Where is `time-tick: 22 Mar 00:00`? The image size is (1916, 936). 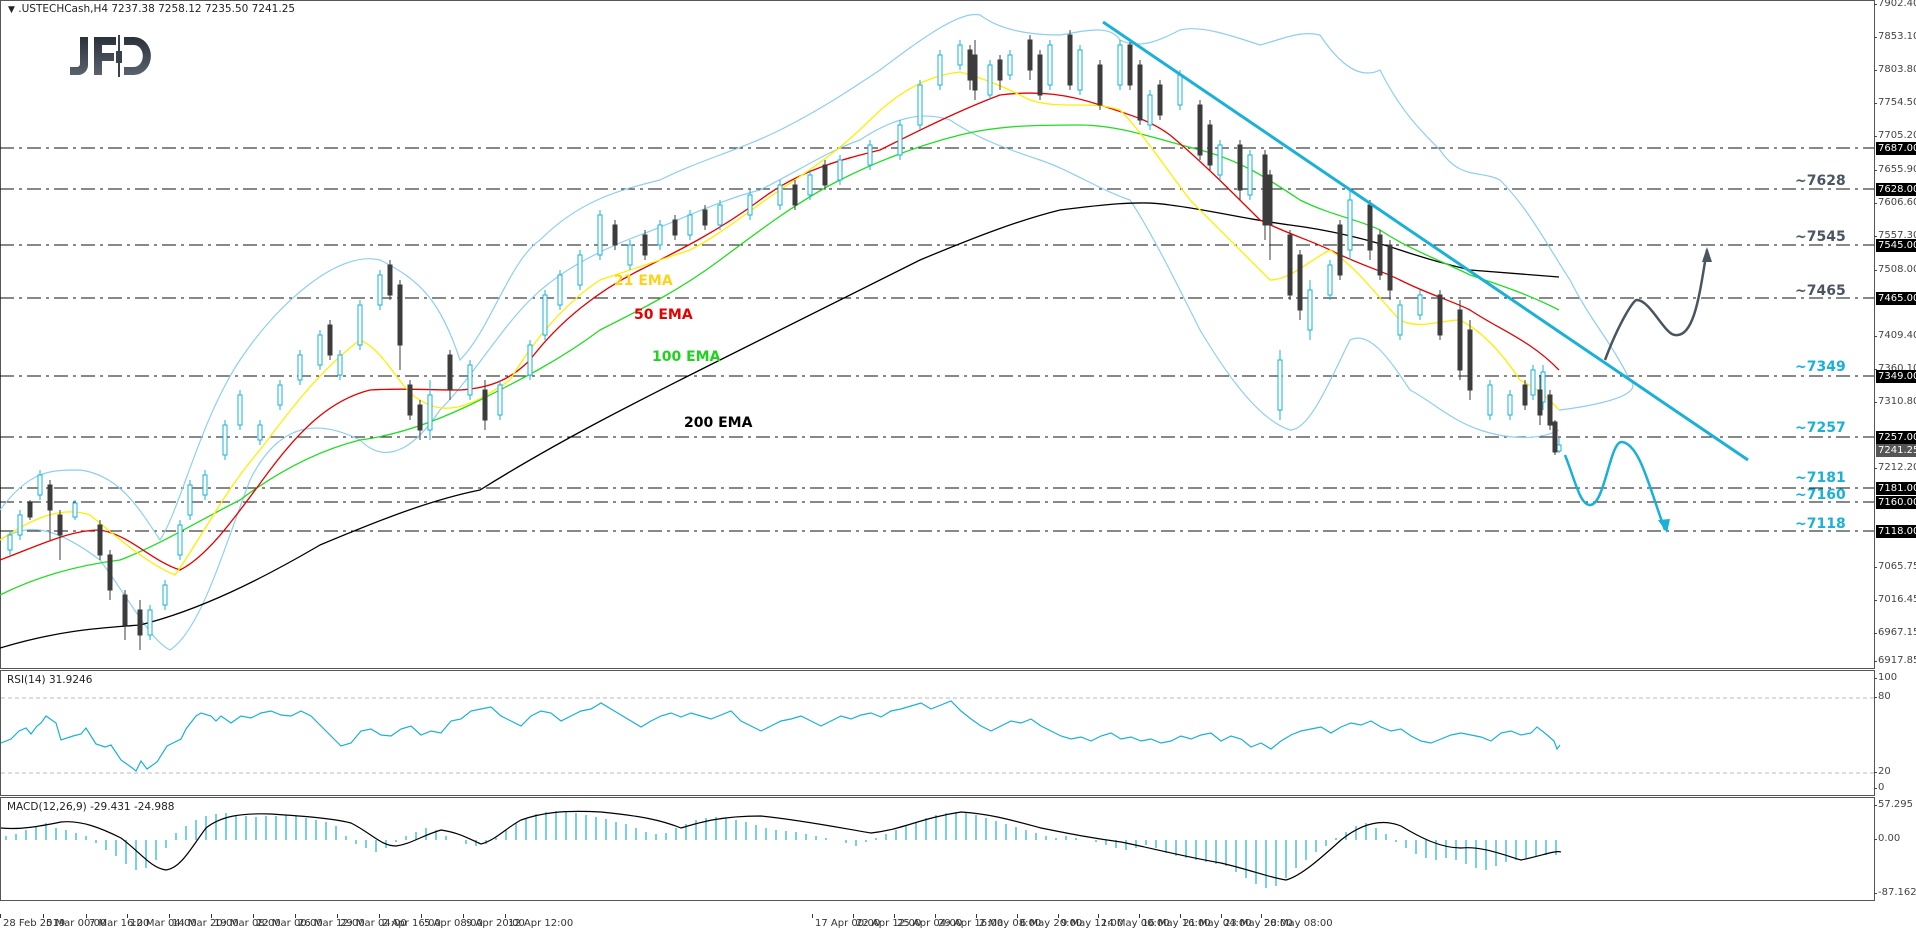
time-tick: 22 Mar 00:00 is located at coordinates (288, 921).